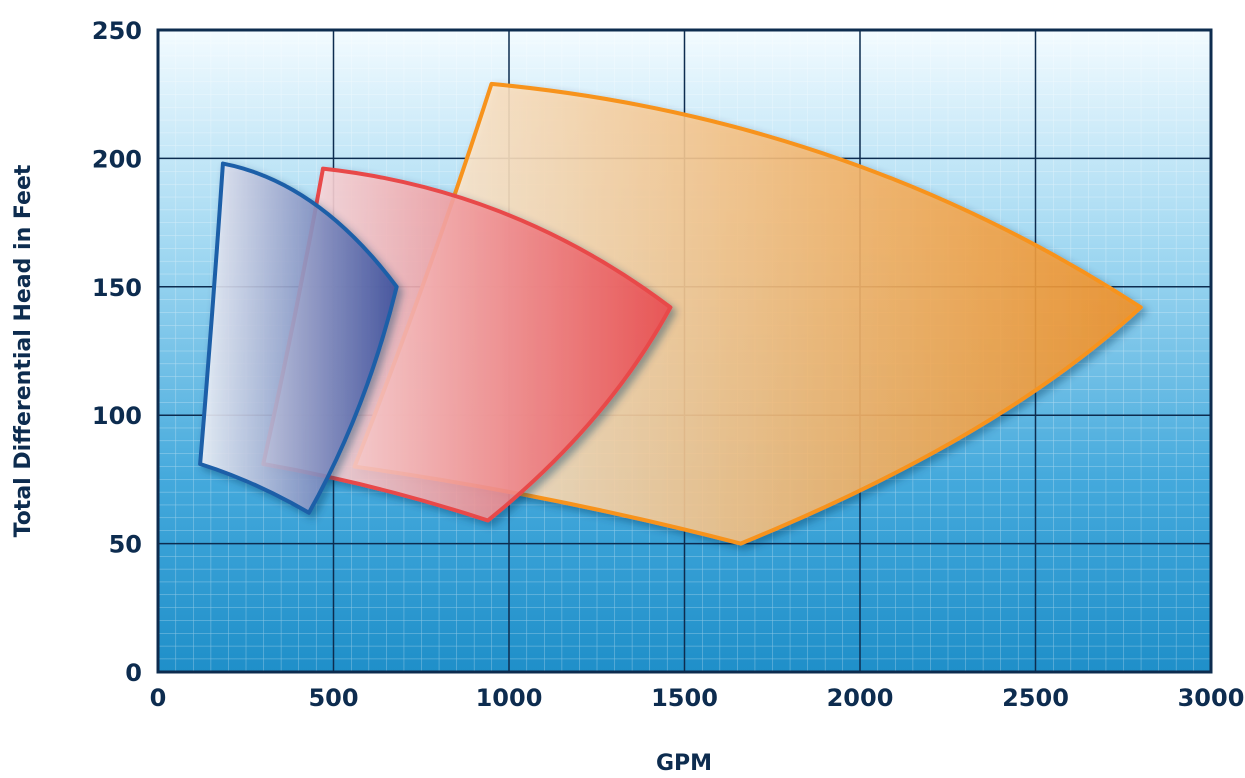  I want to click on x-tick-label: 0, so click(158, 698).